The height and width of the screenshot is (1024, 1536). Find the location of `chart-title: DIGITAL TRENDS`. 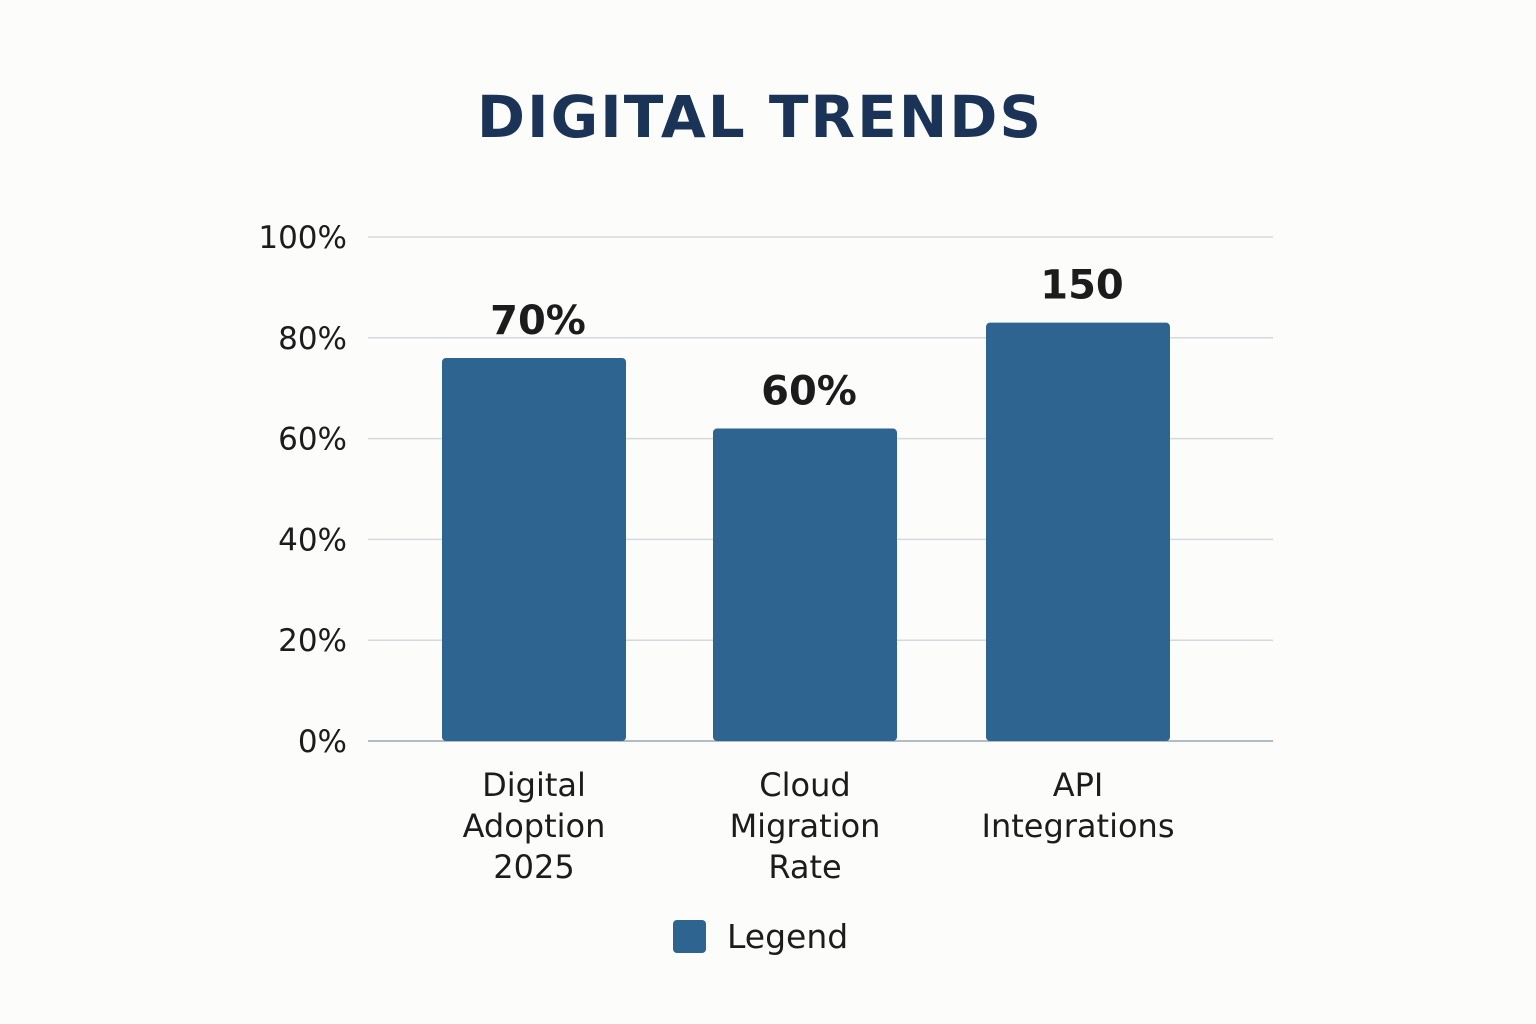

chart-title: DIGITAL TRENDS is located at coordinates (760, 117).